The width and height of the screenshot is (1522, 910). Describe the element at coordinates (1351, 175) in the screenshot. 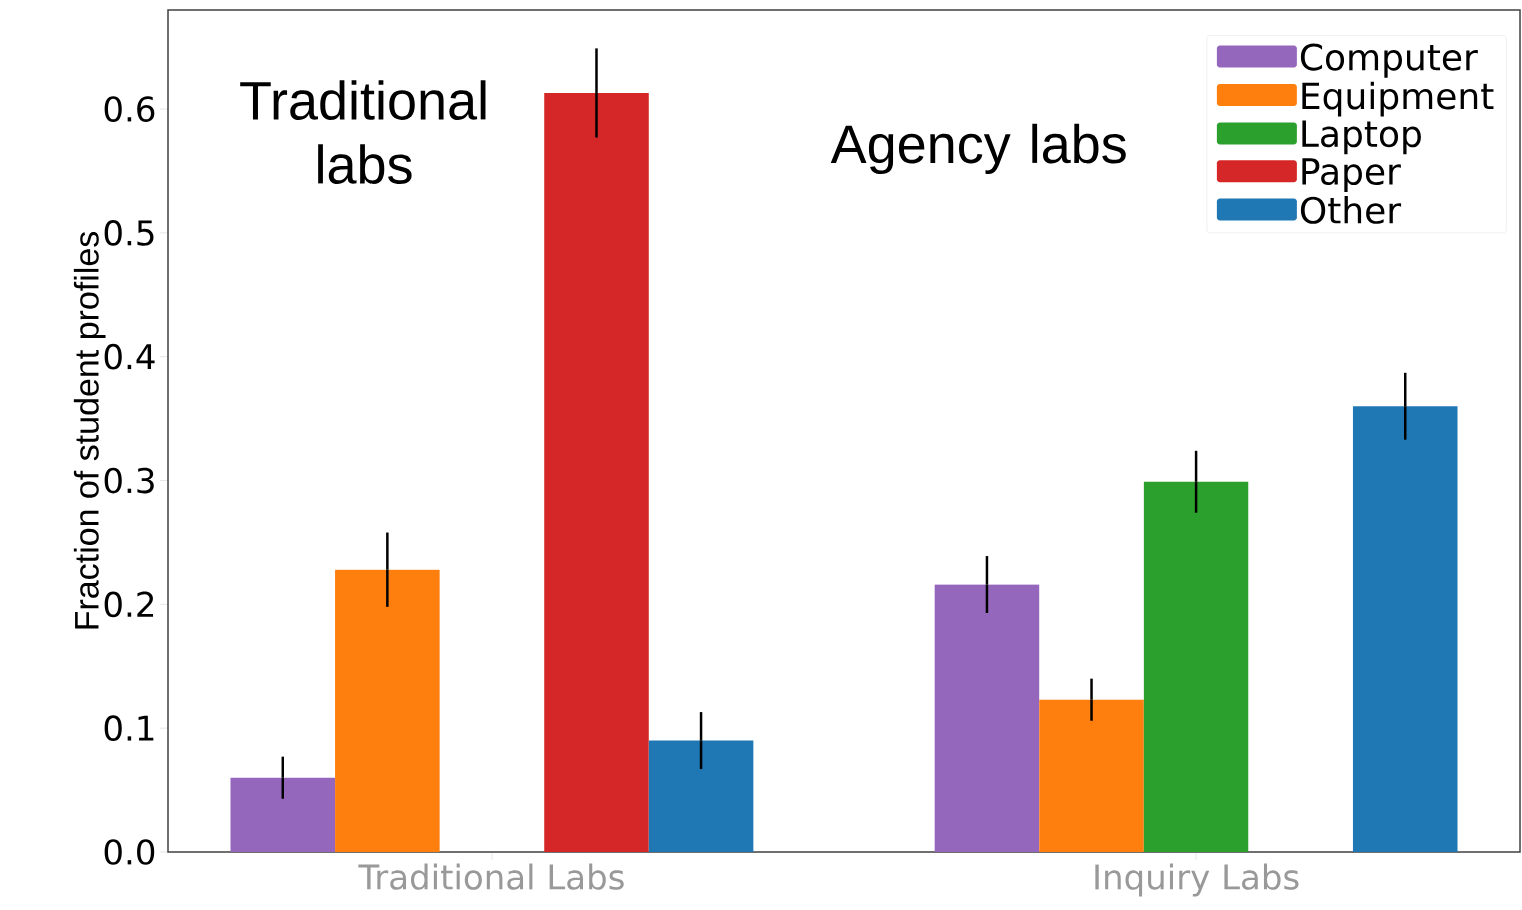

I see `legend-label: Paper` at that location.